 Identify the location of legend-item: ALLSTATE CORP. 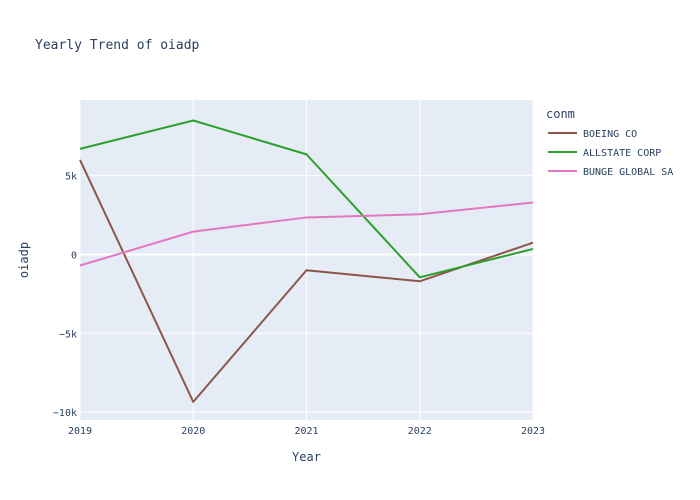
(604, 153).